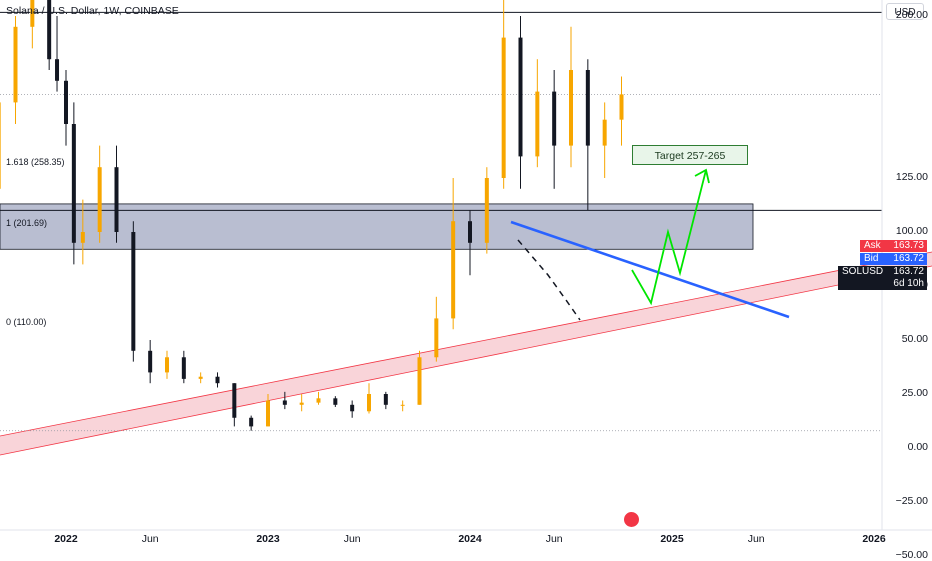 This screenshot has width=932, height=561. Describe the element at coordinates (26, 322) in the screenshot. I see `fib-label-0: 0 (110.00)` at that location.